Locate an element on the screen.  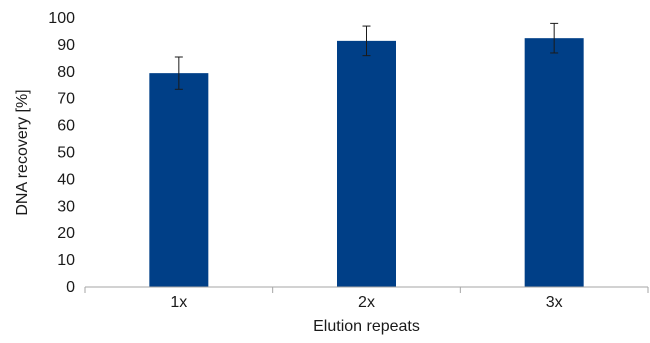
x-tick-label: 2x is located at coordinates (366, 302).